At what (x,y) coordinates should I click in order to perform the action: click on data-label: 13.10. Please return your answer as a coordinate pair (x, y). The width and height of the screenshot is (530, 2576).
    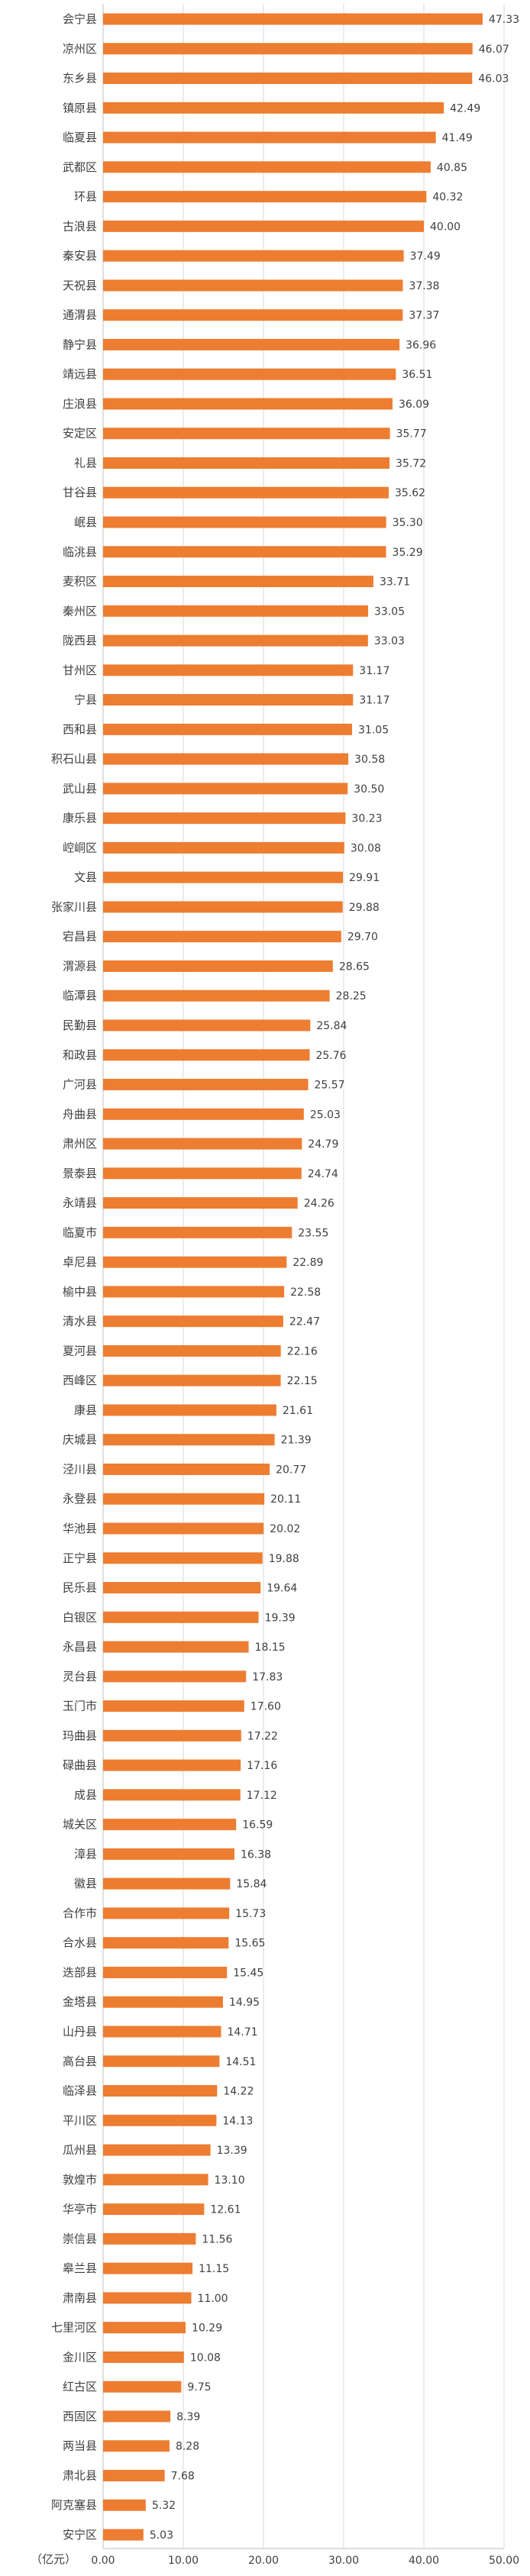
    Looking at the image, I should click on (230, 2180).